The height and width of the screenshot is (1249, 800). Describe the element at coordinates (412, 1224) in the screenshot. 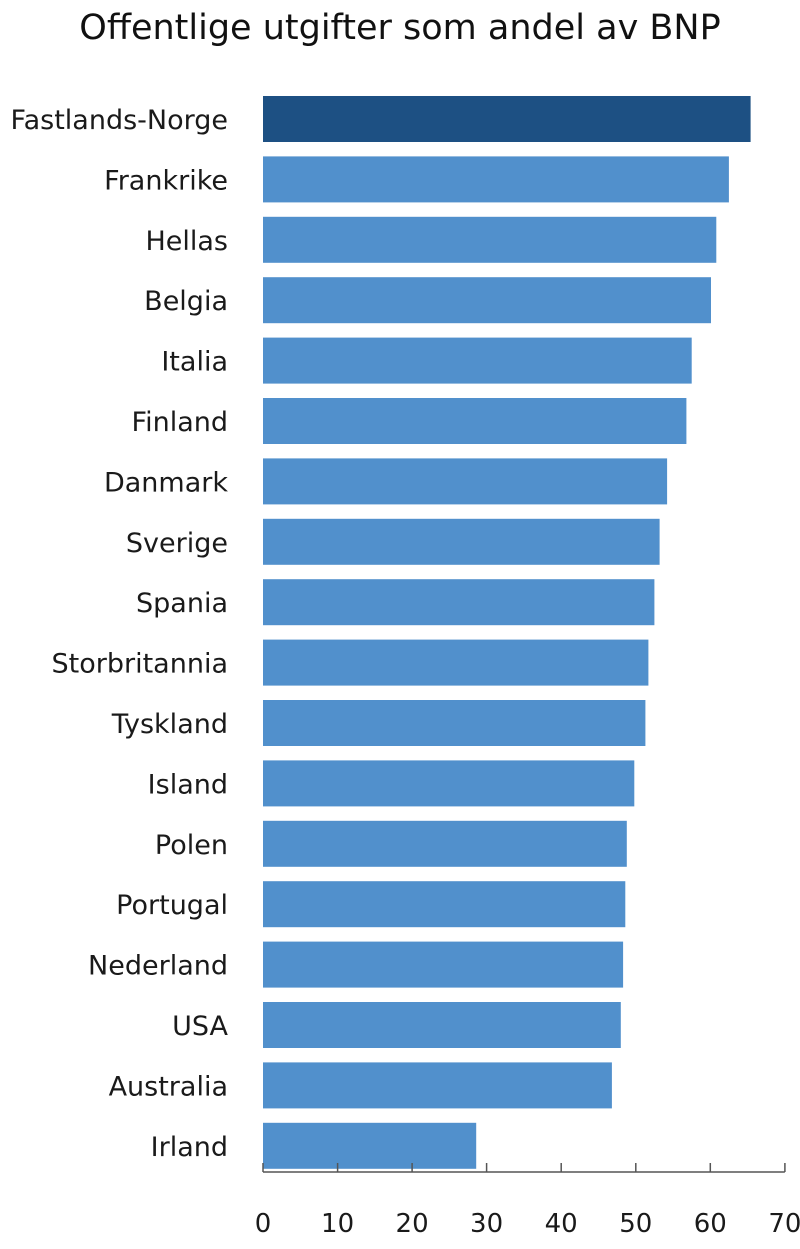

I see `x-tick-label: 20` at that location.